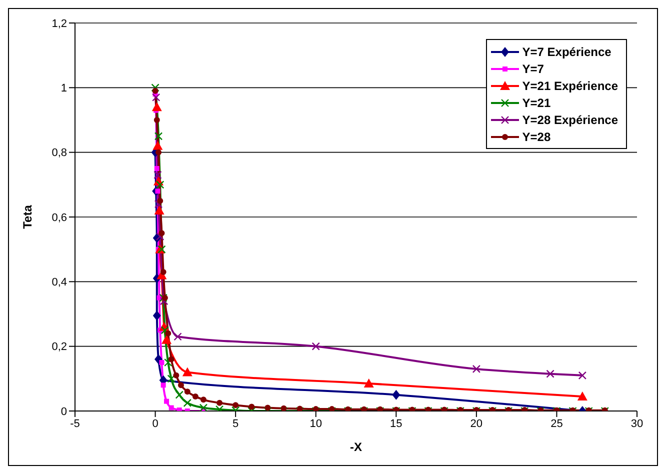 The width and height of the screenshot is (666, 474). What do you see at coordinates (533, 69) in the screenshot?
I see `legend-label: Y=7` at bounding box center [533, 69].